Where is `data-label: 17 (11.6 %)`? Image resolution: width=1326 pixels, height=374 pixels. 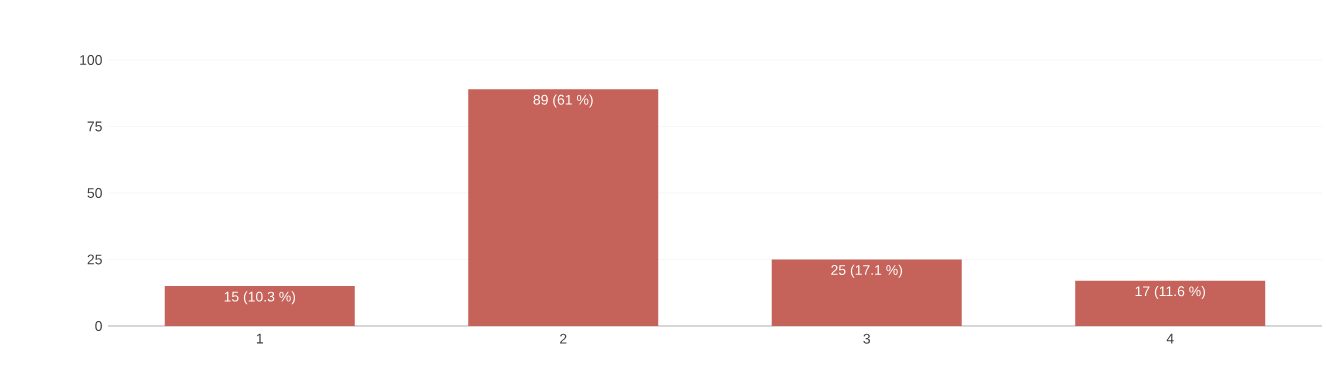
data-label: 17 (11.6 %) is located at coordinates (1170, 292).